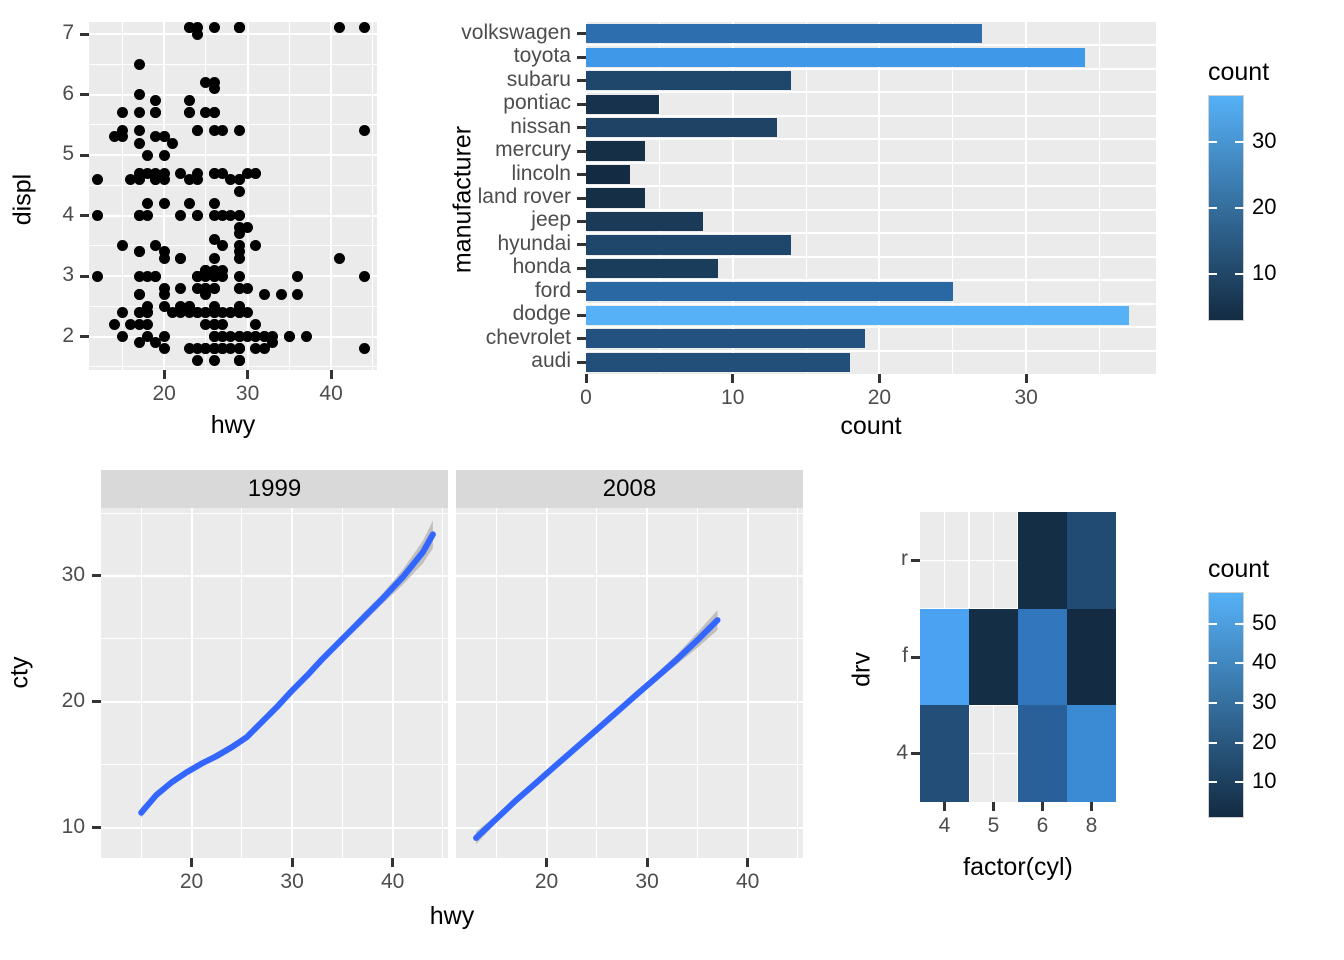 The image size is (1344, 960). What do you see at coordinates (905, 655) in the screenshot?
I see `heatmap-y-tick-label: f` at bounding box center [905, 655].